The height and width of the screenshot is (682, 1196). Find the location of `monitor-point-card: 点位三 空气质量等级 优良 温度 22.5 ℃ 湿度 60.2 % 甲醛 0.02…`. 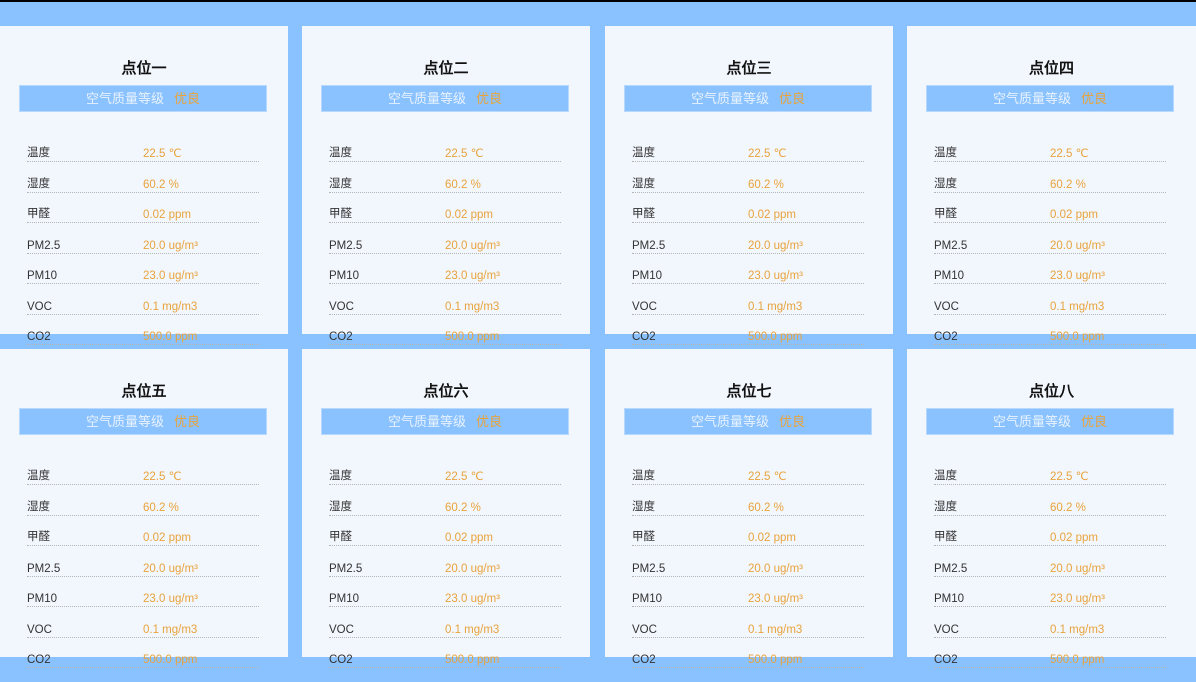

monitor-point-card: 点位三 空气质量等级 优良 温度 22.5 ℃ 湿度 60.2 % 甲醛 0.02… is located at coordinates (749, 185).